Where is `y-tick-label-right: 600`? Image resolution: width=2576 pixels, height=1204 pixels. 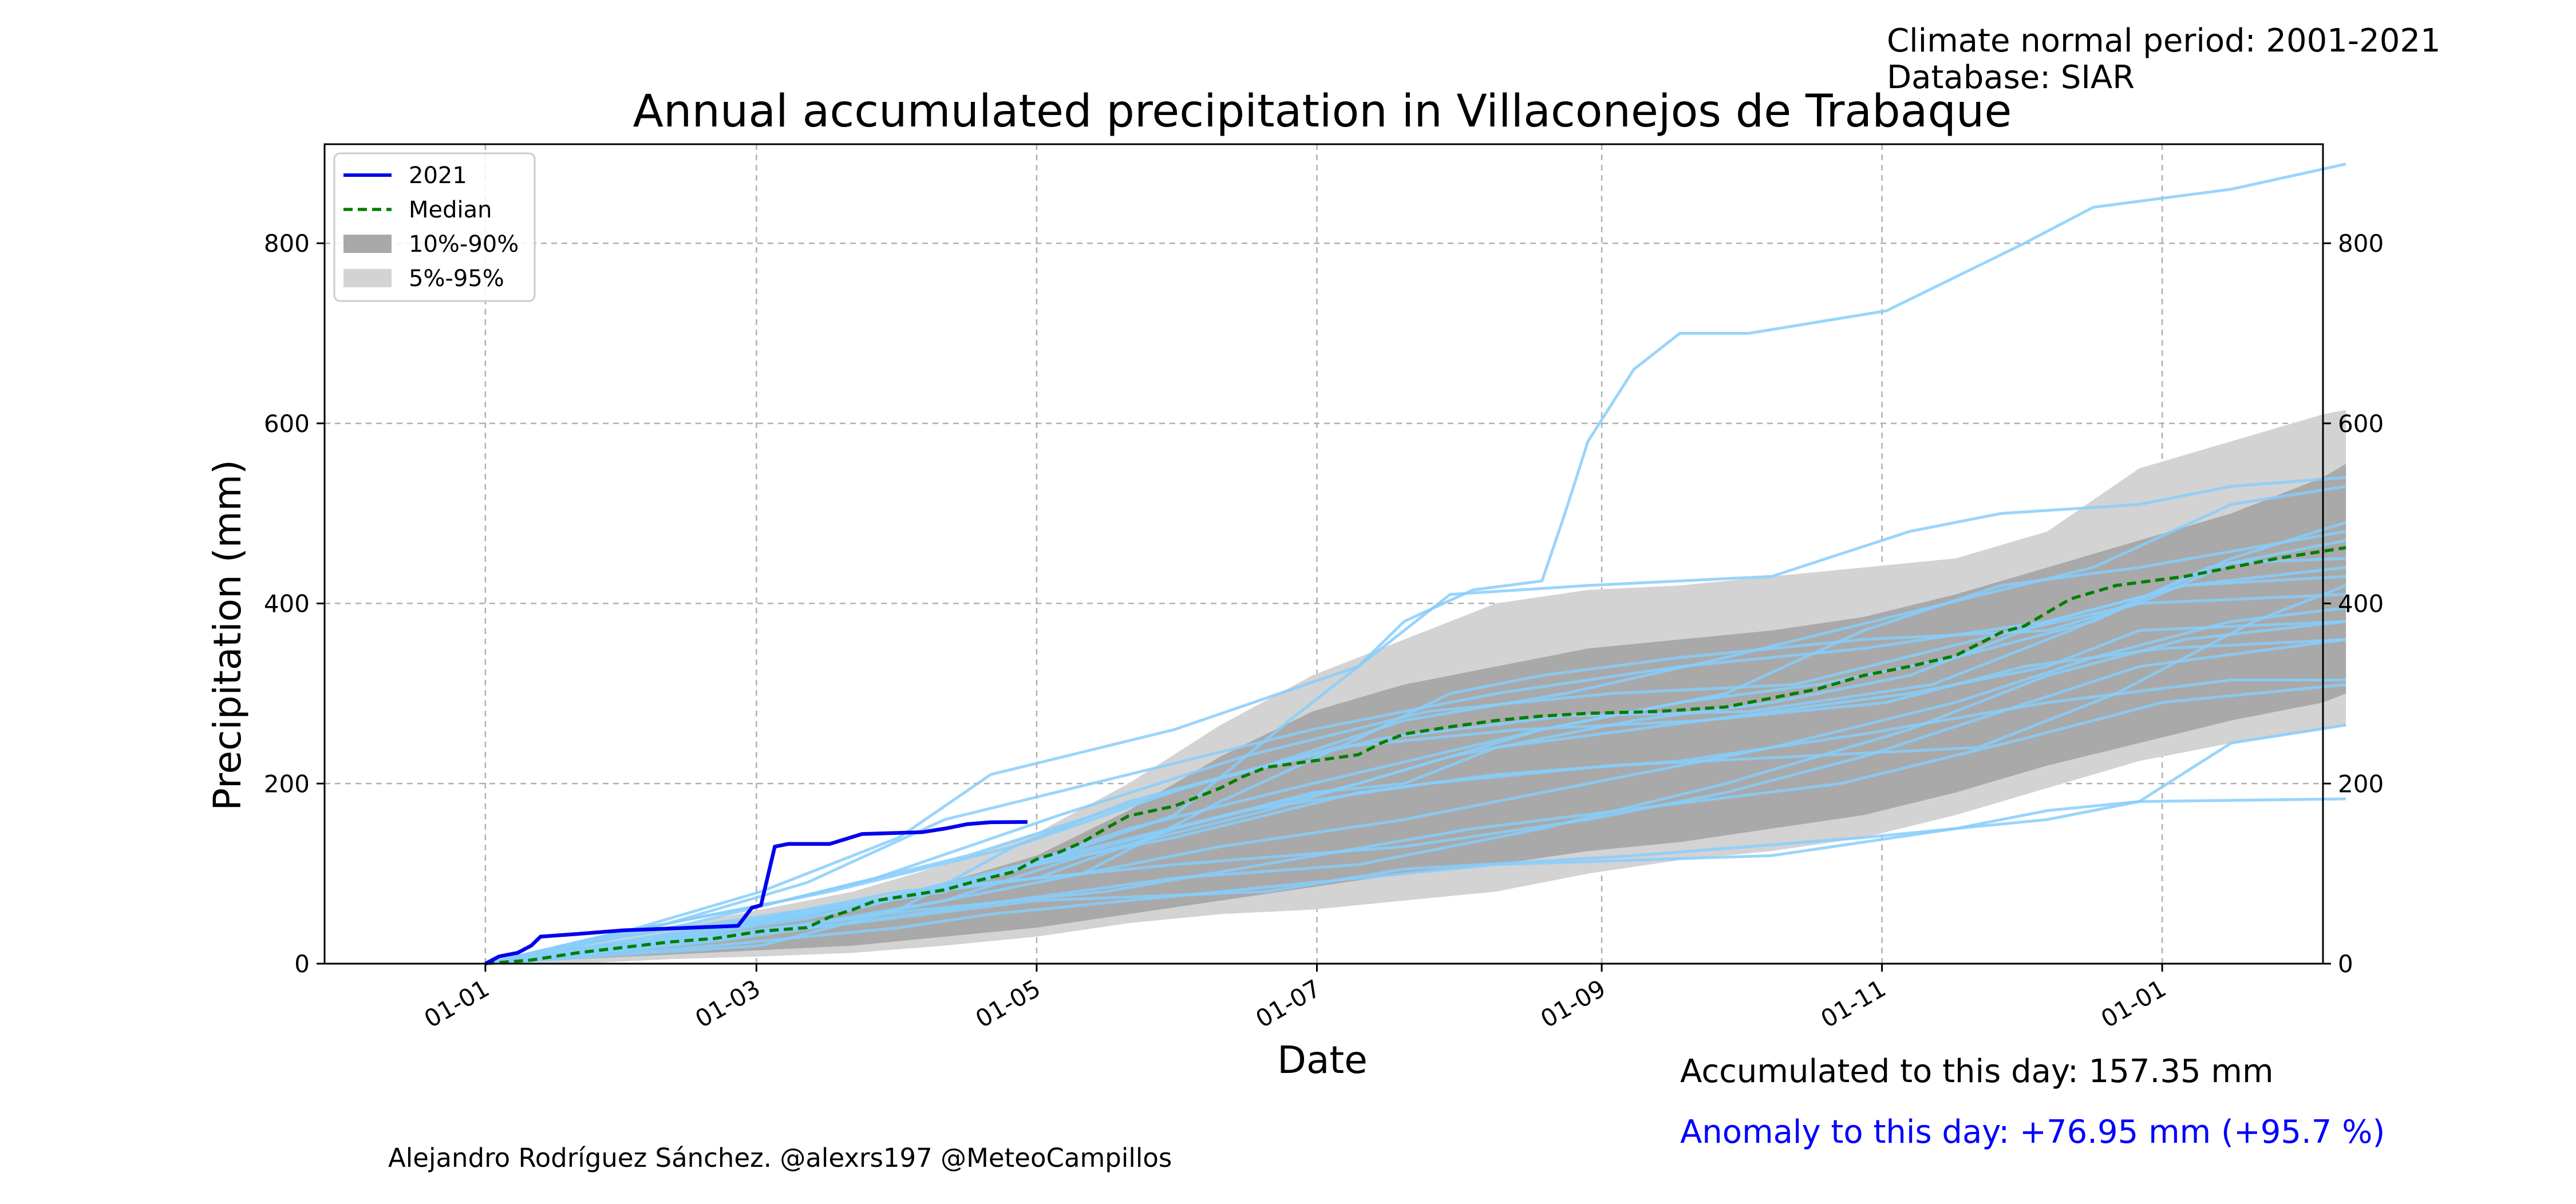
y-tick-label-right: 600 is located at coordinates (2361, 424).